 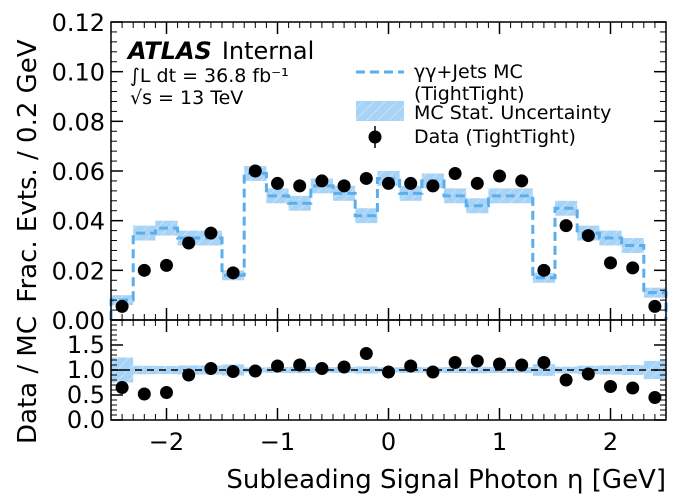 I want to click on luminosity-text: ∫L dt = 36.8 fb⁻¹, so click(x=209, y=76).